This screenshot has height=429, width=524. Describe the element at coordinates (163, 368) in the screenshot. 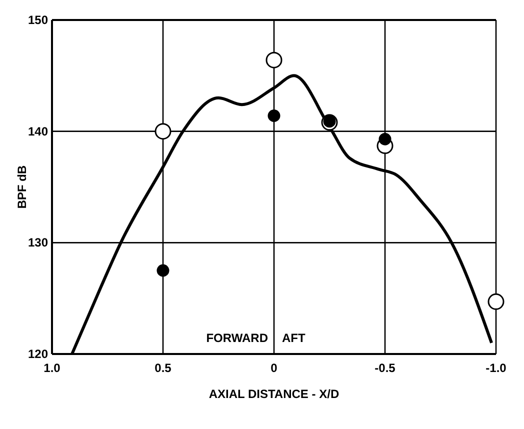

I see `x-tick-label: 0.5` at that location.